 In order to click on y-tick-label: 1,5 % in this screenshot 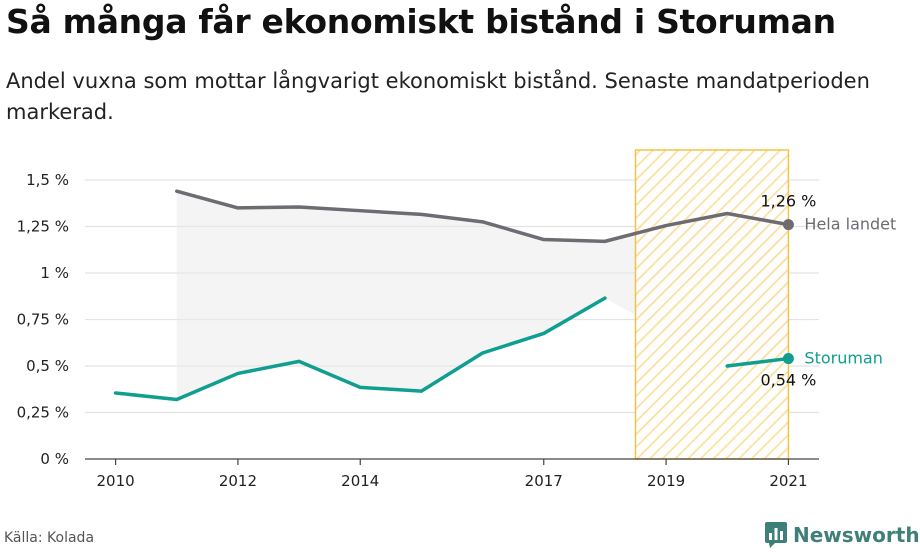, I will do `click(47, 180)`.